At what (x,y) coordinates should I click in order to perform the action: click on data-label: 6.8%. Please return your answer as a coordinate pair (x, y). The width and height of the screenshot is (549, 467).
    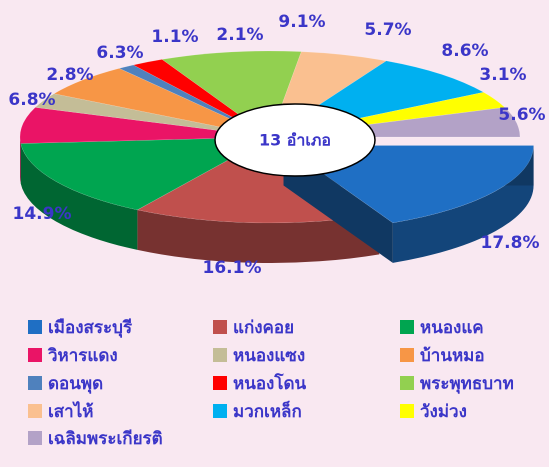
    Looking at the image, I should click on (31, 100).